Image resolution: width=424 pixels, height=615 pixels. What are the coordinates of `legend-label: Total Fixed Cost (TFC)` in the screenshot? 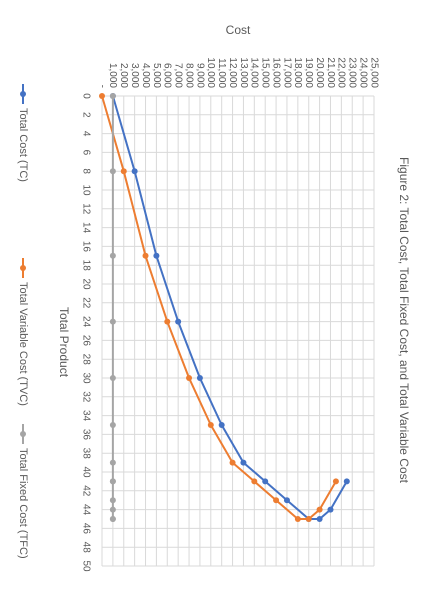 It's located at (23, 503).